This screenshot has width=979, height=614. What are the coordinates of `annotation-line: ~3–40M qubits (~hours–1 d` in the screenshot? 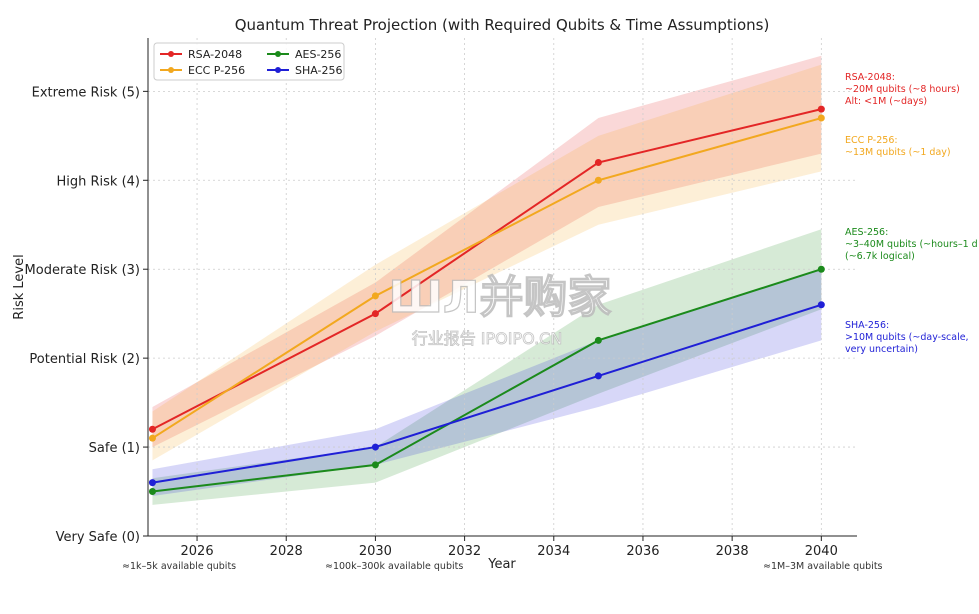 It's located at (911, 244).